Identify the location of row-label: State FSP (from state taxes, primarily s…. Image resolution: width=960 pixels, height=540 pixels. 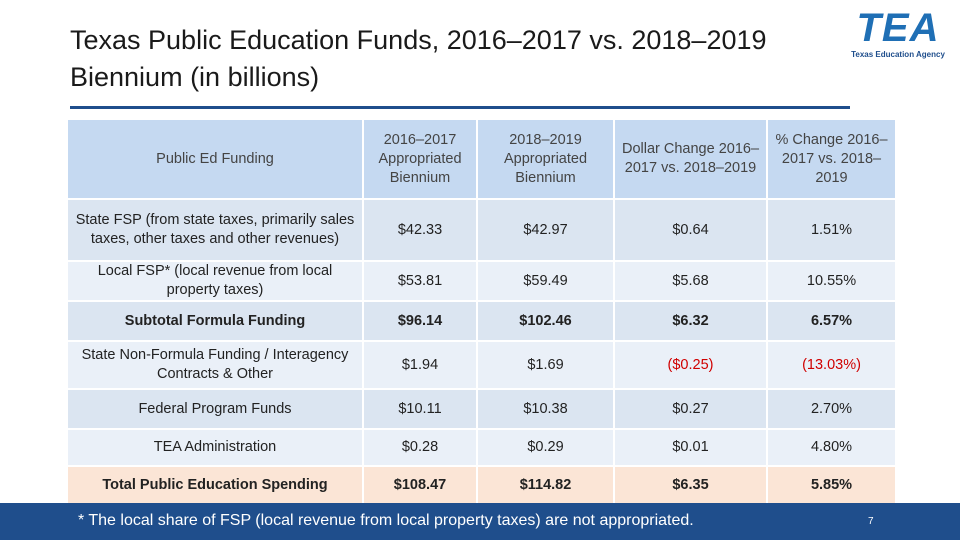
(215, 230).